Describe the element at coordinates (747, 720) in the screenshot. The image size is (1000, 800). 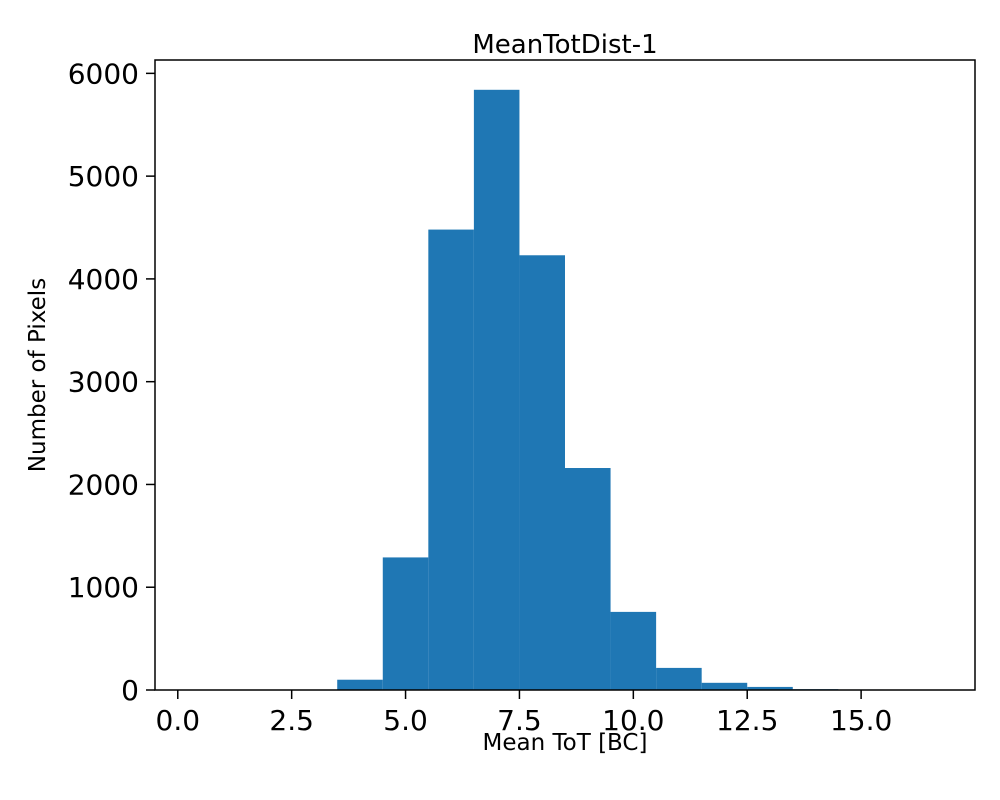
I see `x-tick-label: 12.5` at that location.